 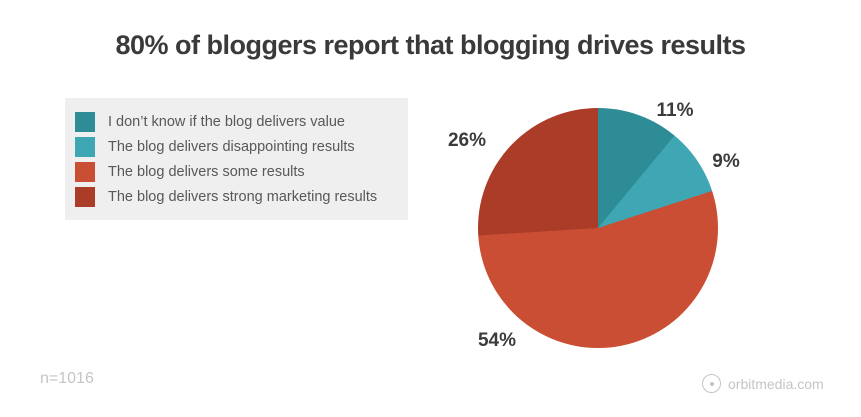 I want to click on sample-size: n=1016, so click(x=67, y=378).